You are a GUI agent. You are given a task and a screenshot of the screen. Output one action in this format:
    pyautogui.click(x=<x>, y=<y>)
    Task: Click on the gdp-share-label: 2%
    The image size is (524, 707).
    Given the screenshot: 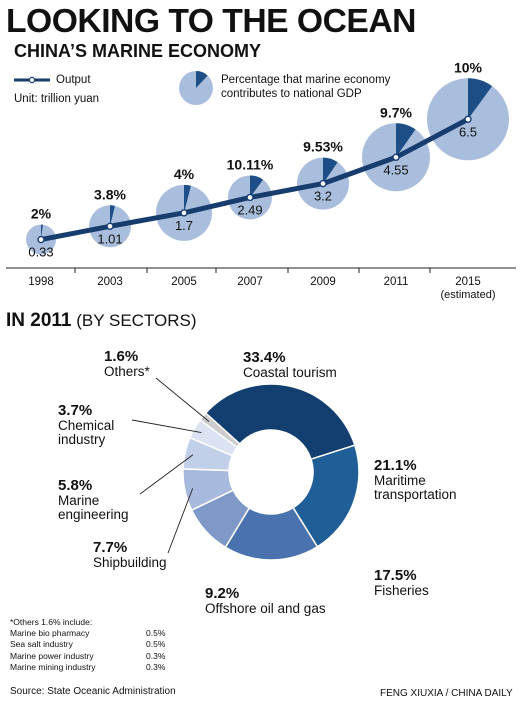 What is the action you would take?
    pyautogui.click(x=41, y=214)
    